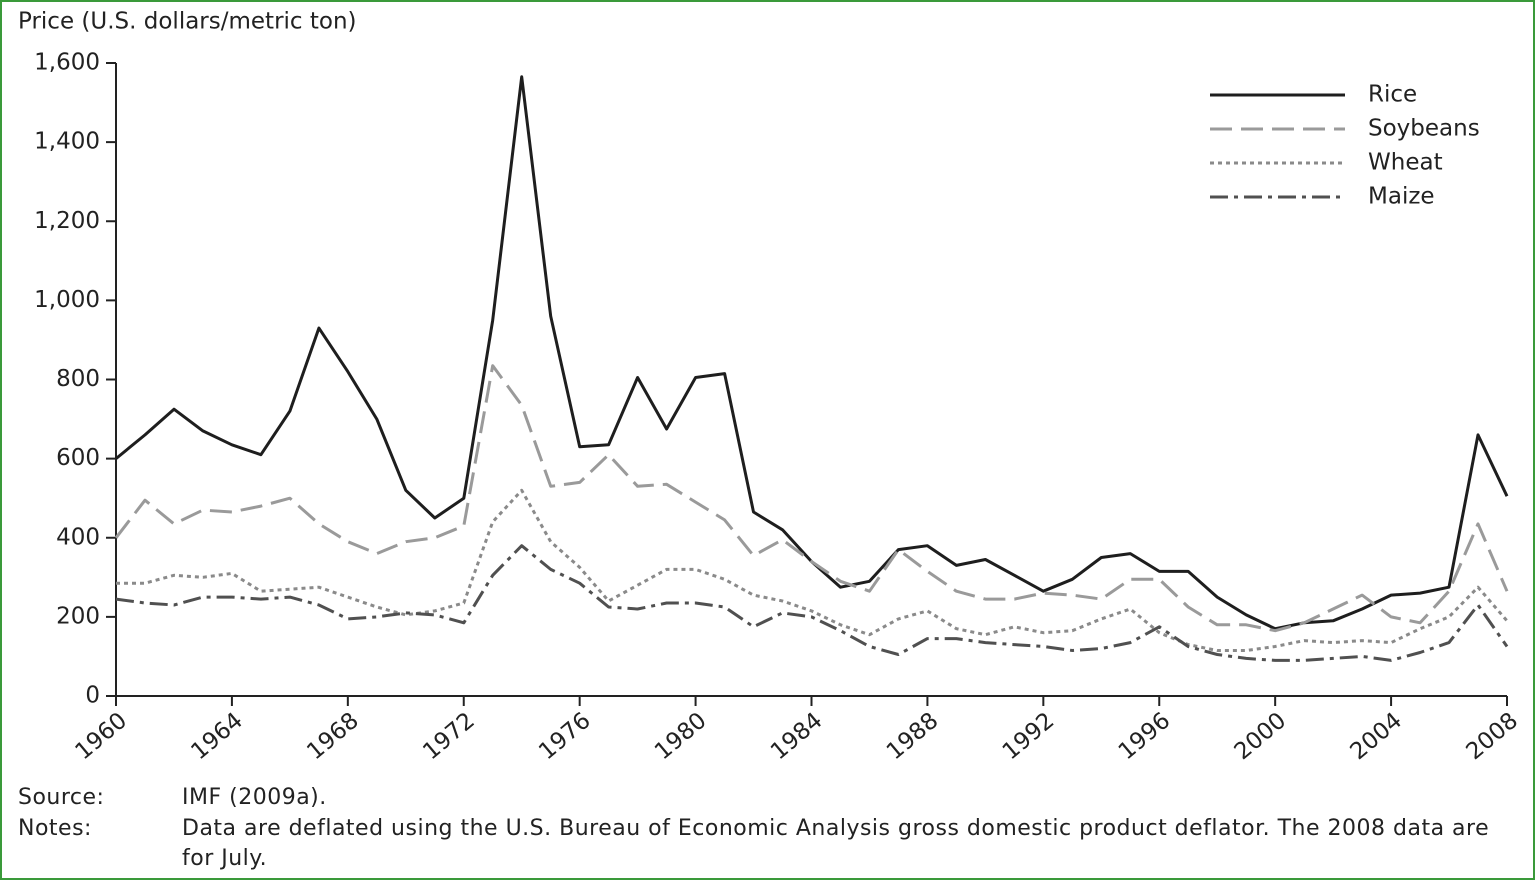 The image size is (1535, 880). I want to click on x-tick-label: 1972, so click(449, 737).